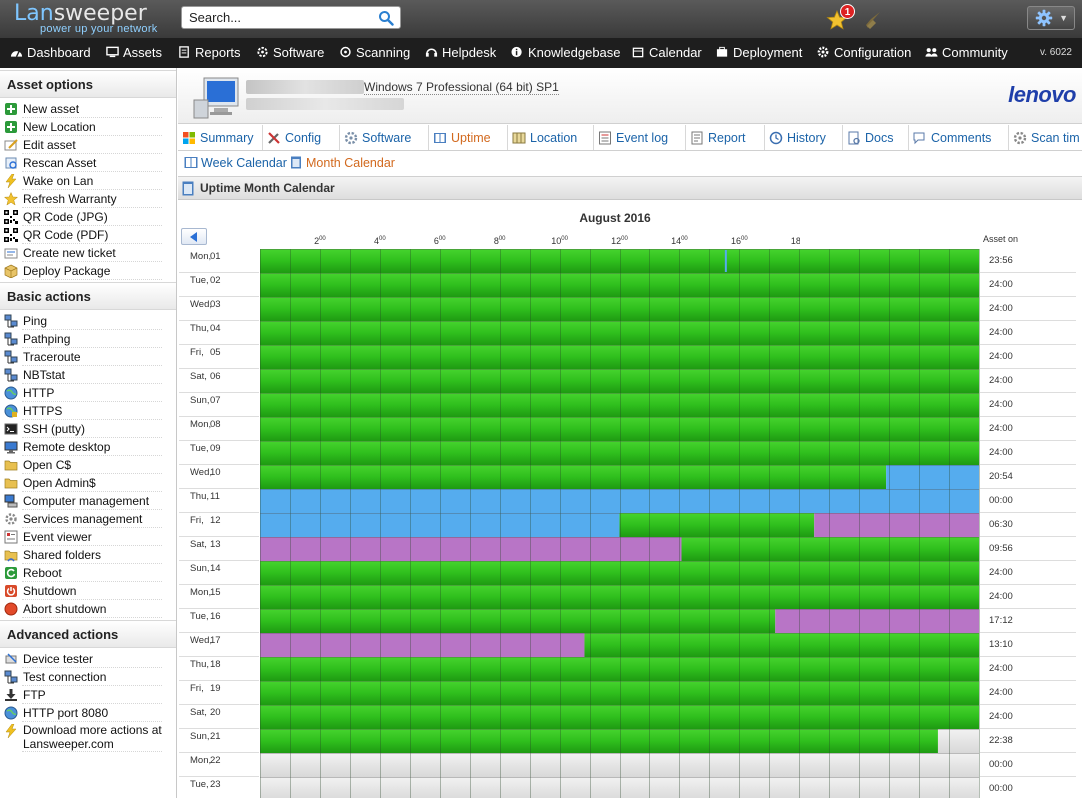 Image resolution: width=1082 pixels, height=798 pixels. I want to click on tab-comments: Comments, so click(959, 137).